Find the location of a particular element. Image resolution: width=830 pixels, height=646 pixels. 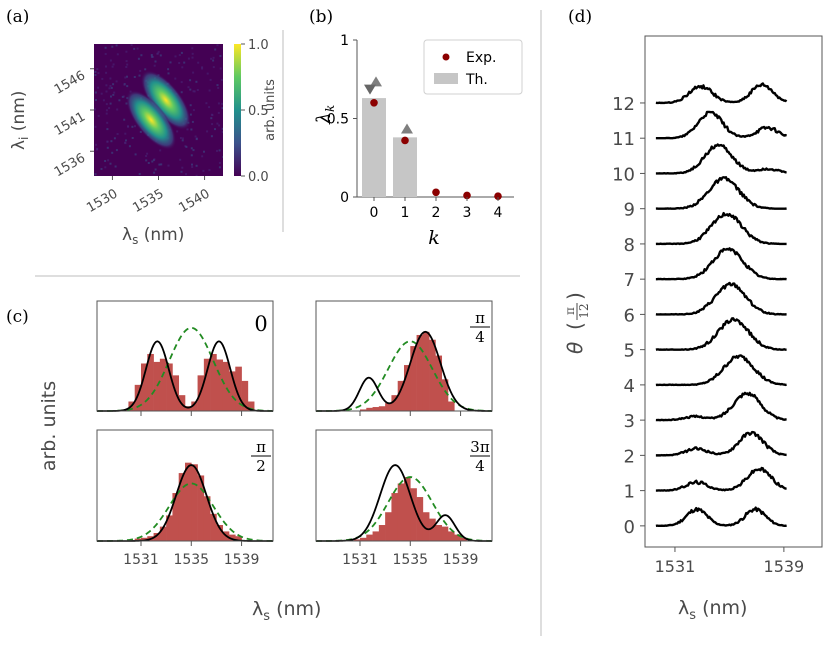

c-angle-denominator: 2 is located at coordinates (261, 466).